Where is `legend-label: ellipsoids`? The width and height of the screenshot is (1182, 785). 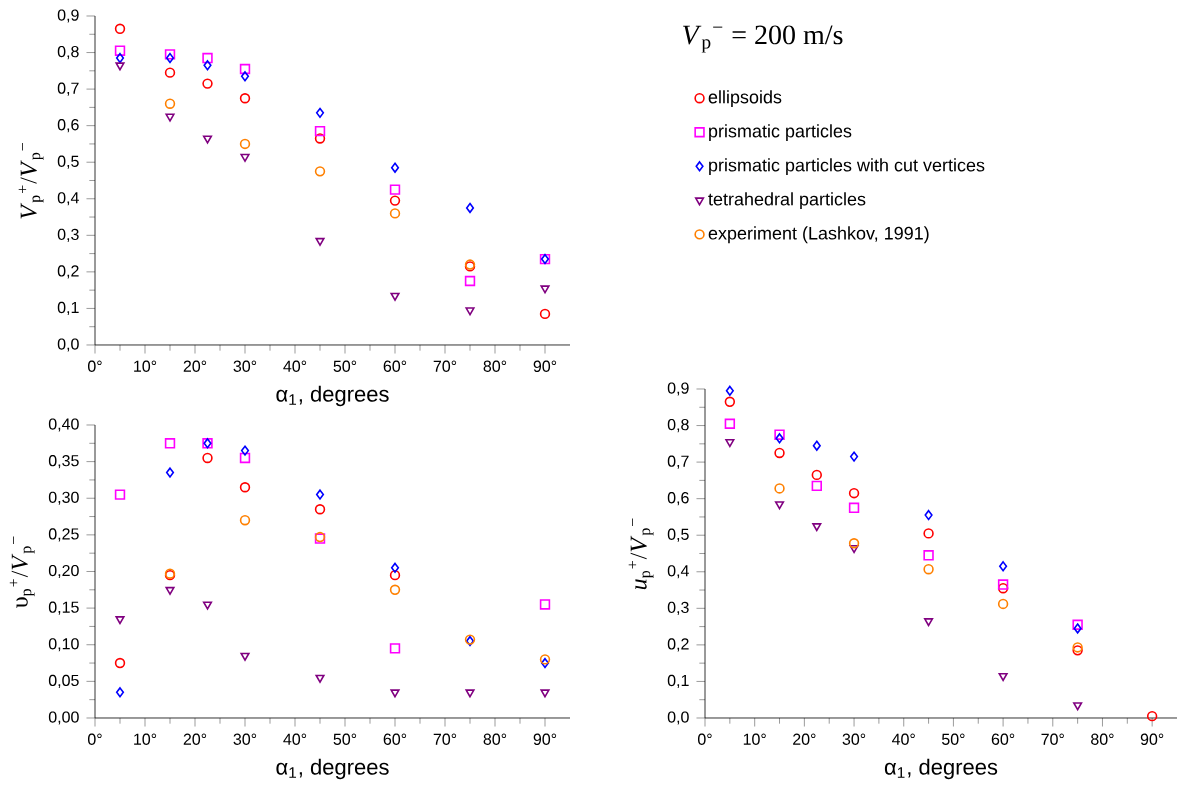
legend-label: ellipsoids is located at coordinates (745, 98).